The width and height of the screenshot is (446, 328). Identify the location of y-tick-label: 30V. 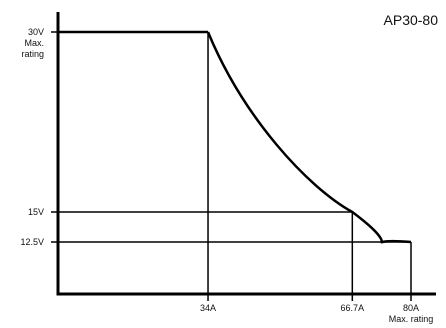
(36, 32).